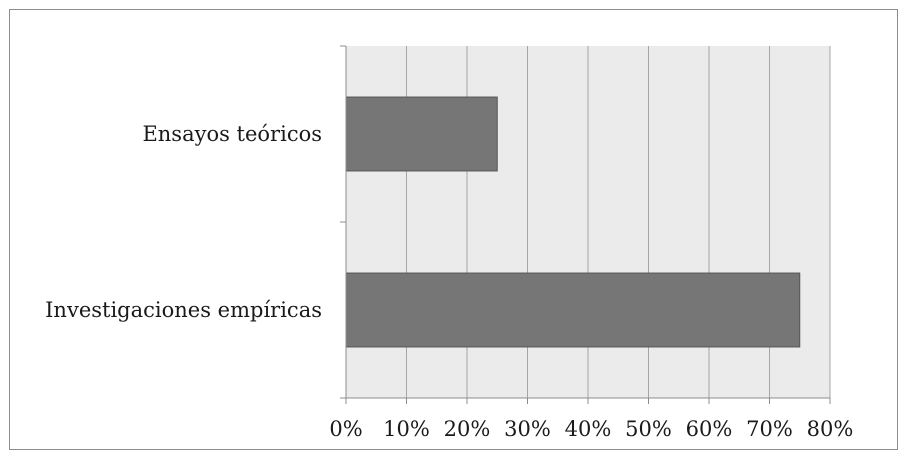  Describe the element at coordinates (588, 429) in the screenshot. I see `x-tick-label: 40%` at that location.